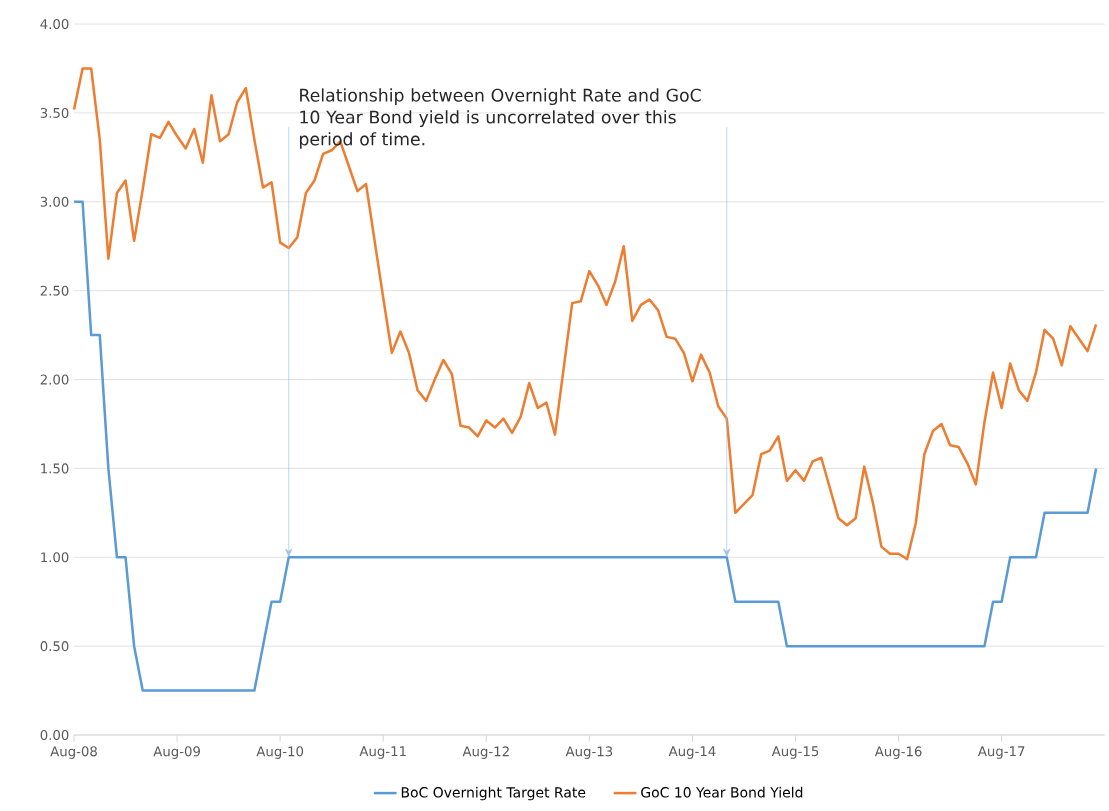 The height and width of the screenshot is (811, 1109). Describe the element at coordinates (493, 793) in the screenshot. I see `legend-label: BoC Overnight Target Rate` at that location.